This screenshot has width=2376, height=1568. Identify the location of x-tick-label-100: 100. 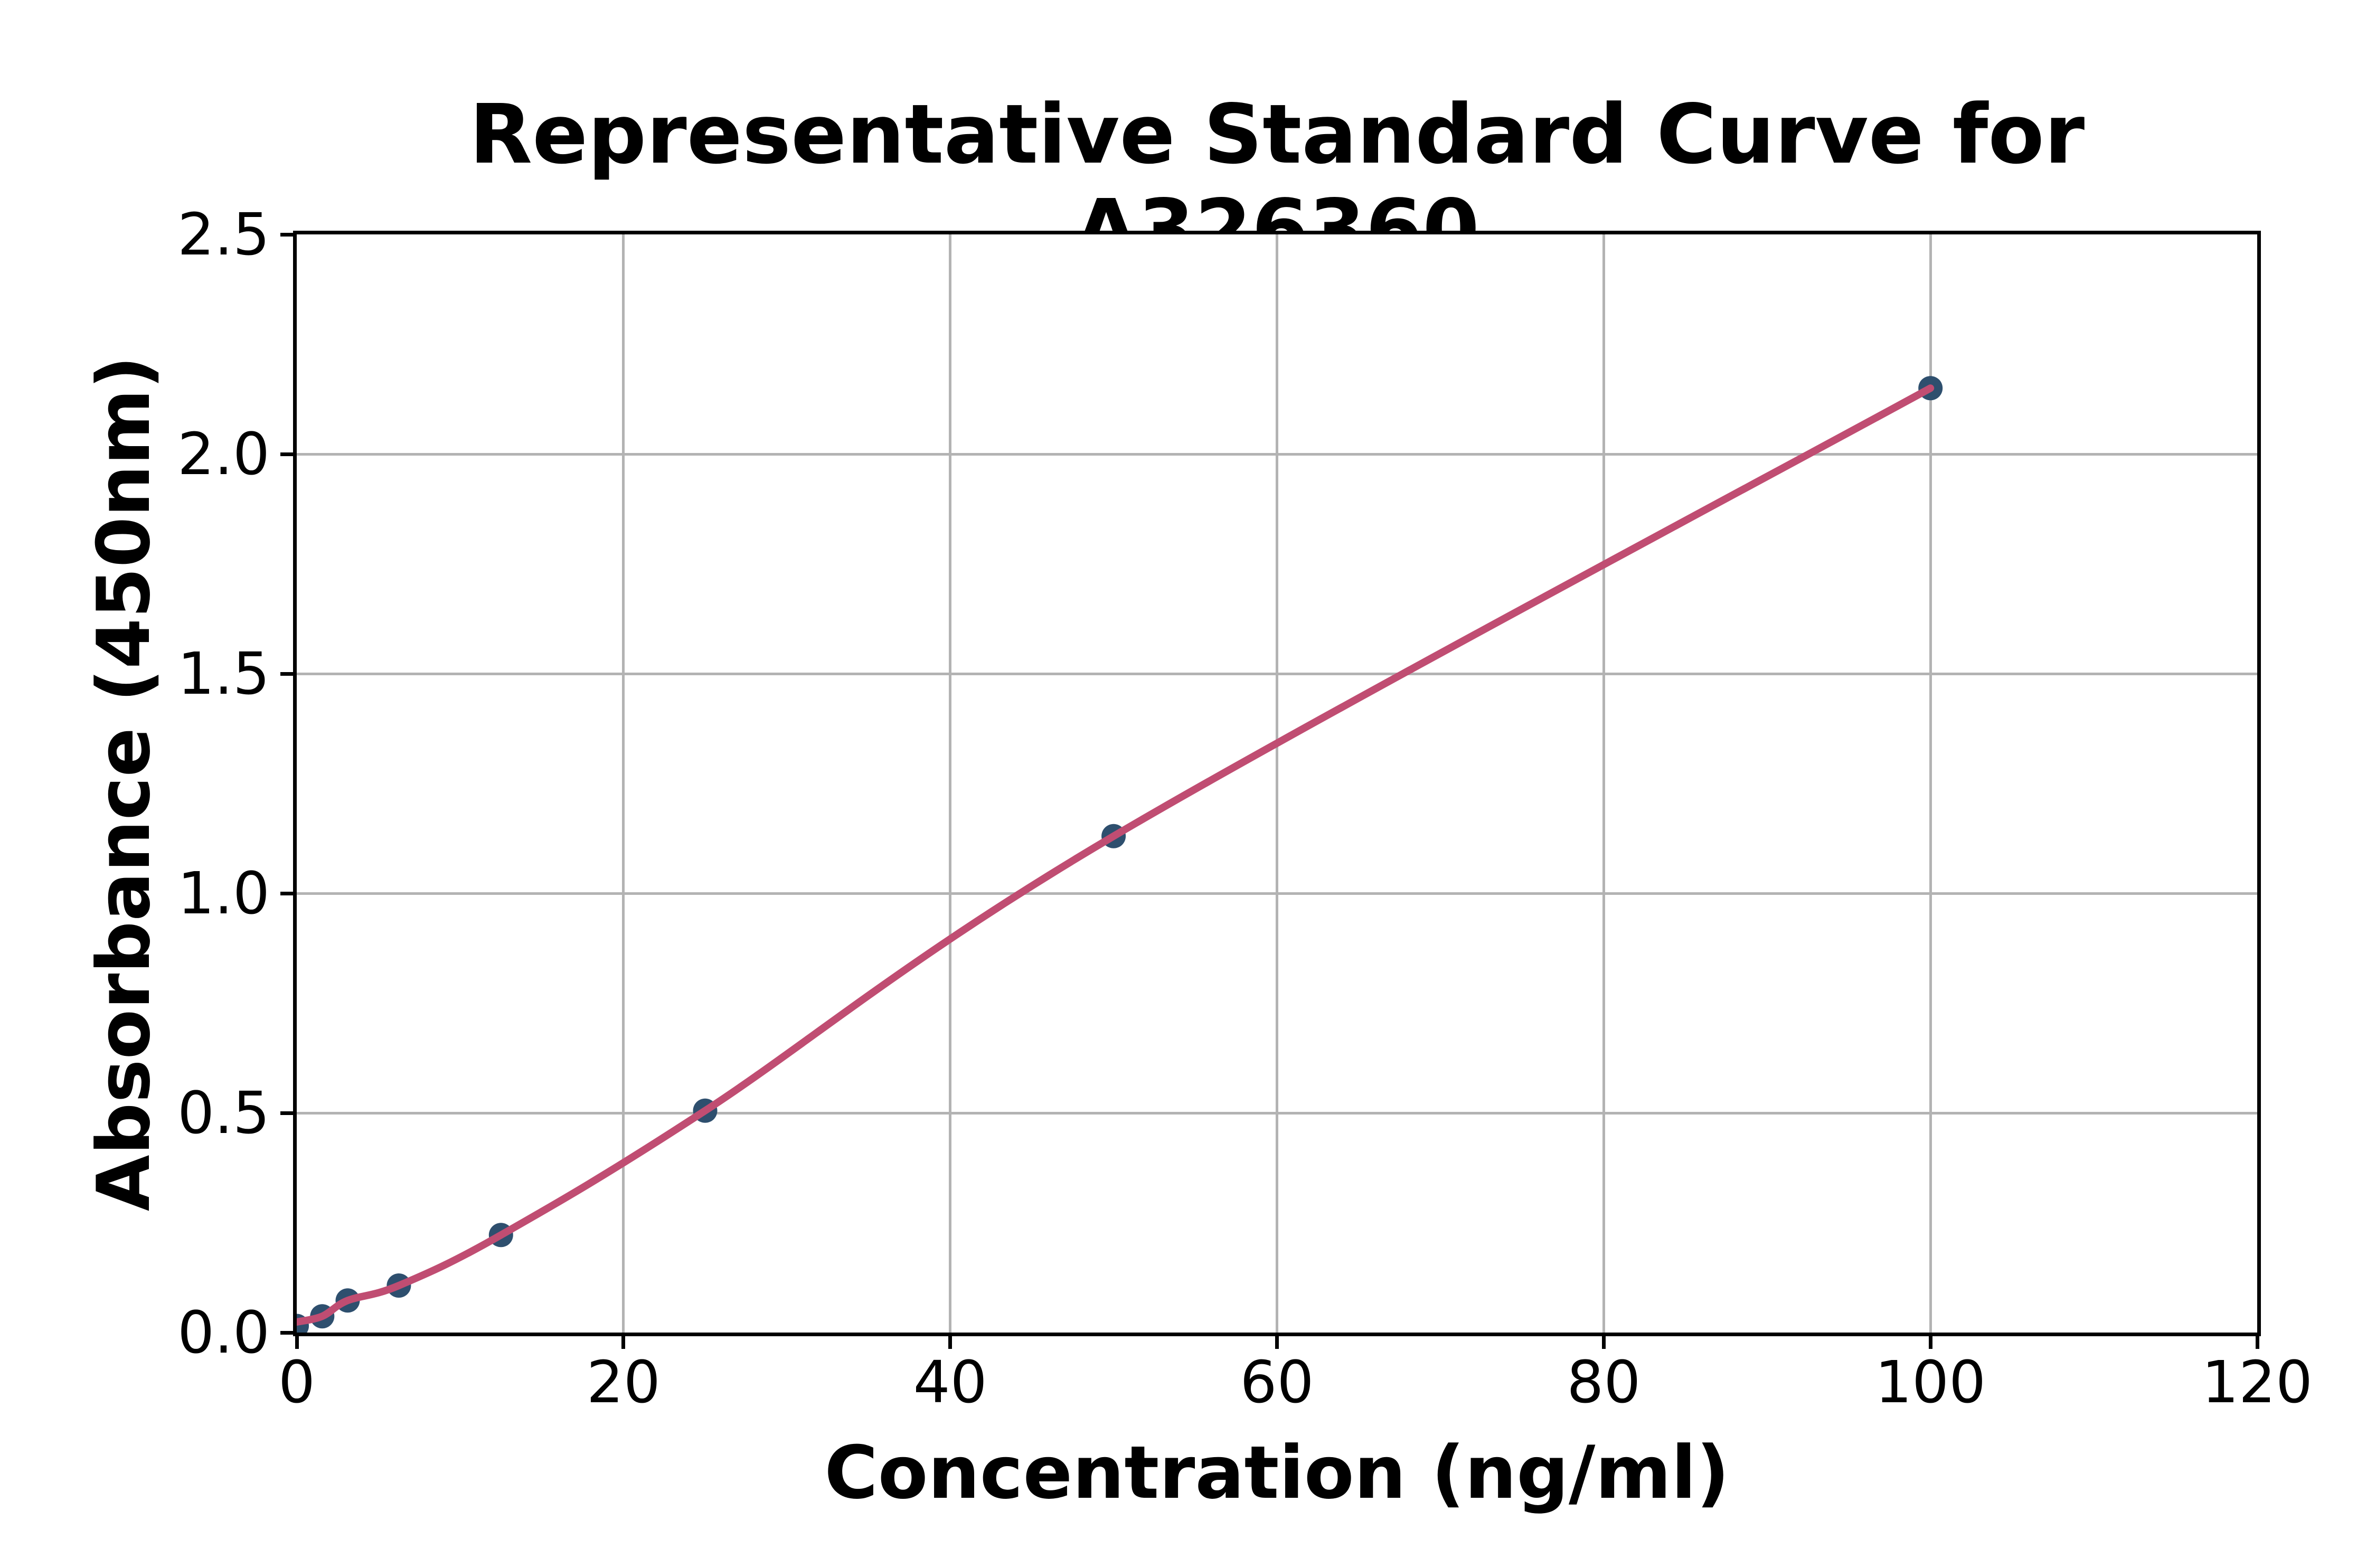
(1930, 1382).